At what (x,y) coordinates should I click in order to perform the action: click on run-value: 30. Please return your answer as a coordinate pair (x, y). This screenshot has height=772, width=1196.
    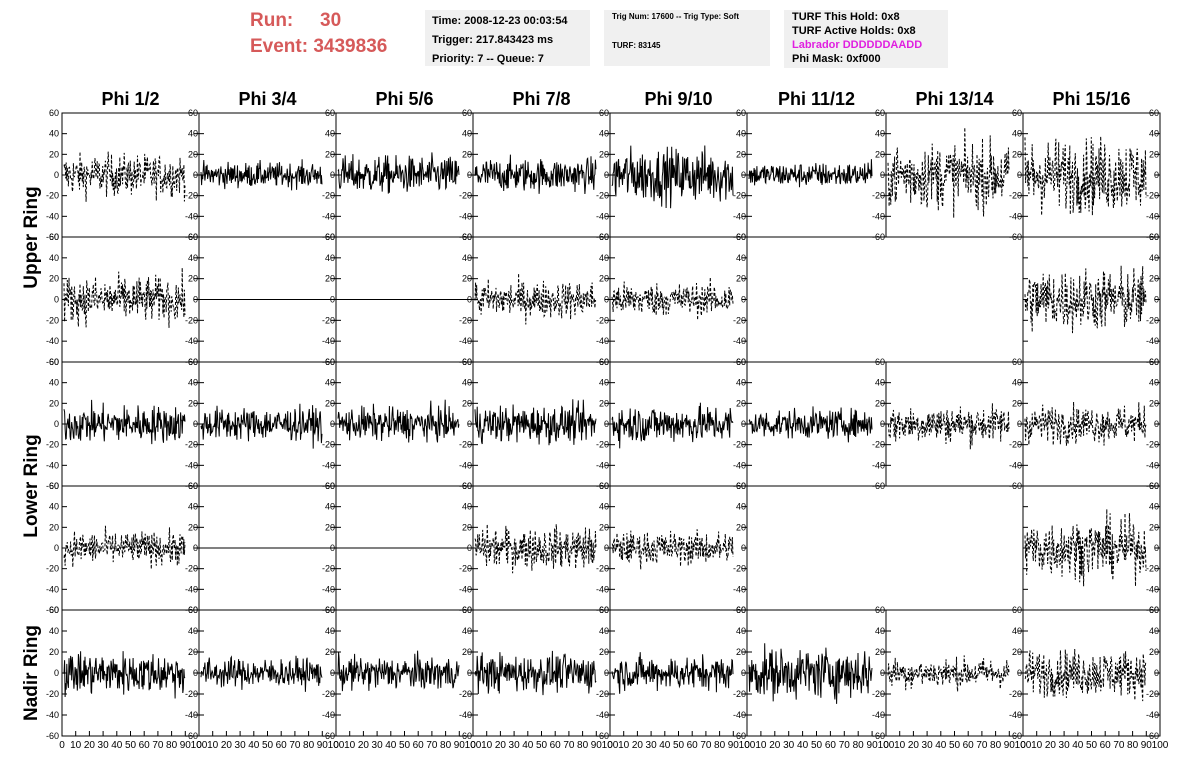
    Looking at the image, I should click on (331, 20).